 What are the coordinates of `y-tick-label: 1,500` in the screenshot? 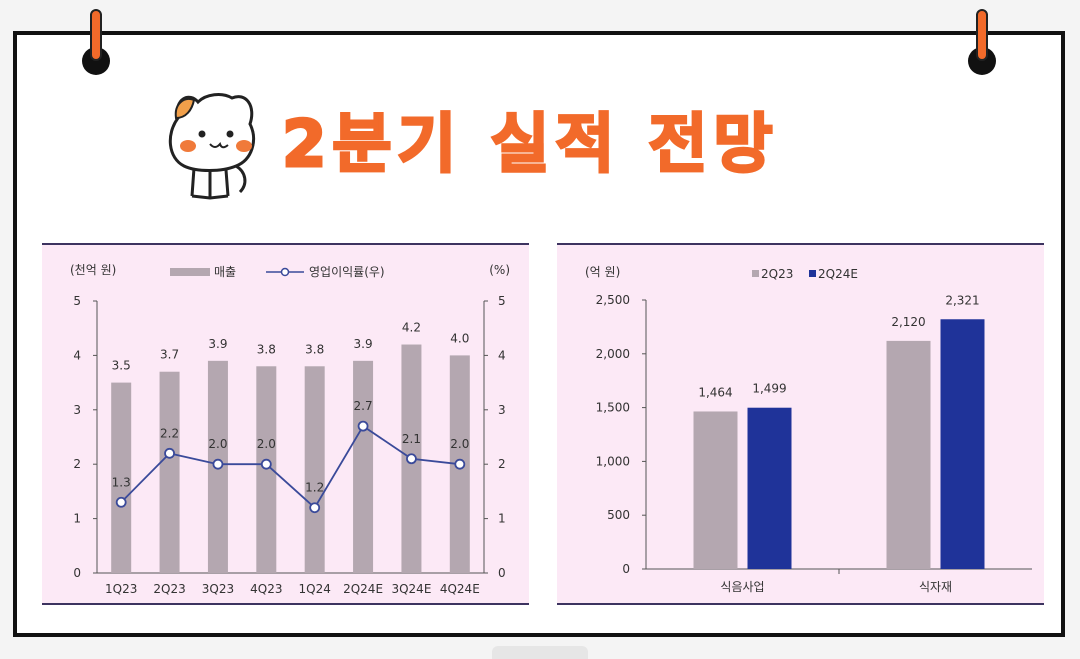 It's located at (613, 408).